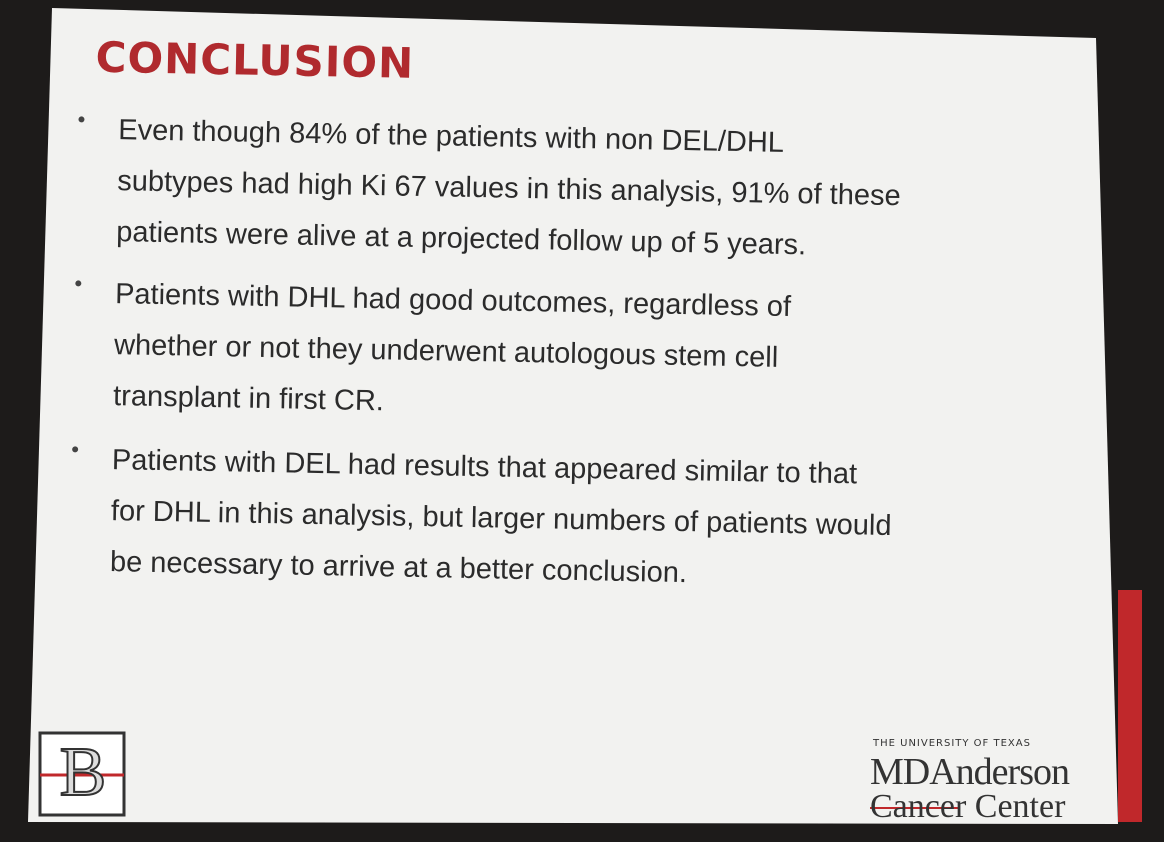 Image resolution: width=1164 pixels, height=842 pixels. I want to click on logo-subtitle: Cancer Center, so click(968, 806).